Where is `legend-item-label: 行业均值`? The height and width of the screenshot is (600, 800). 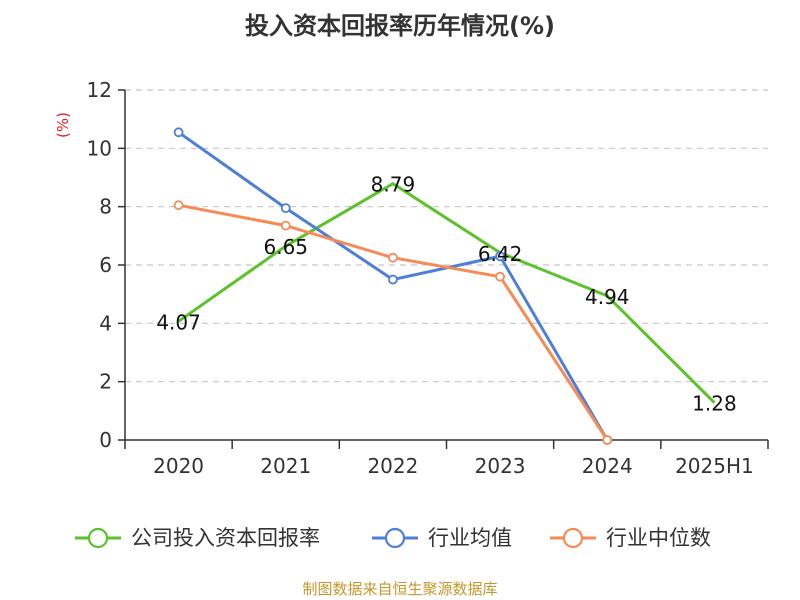
legend-item-label: 行业均值 is located at coordinates (470, 538).